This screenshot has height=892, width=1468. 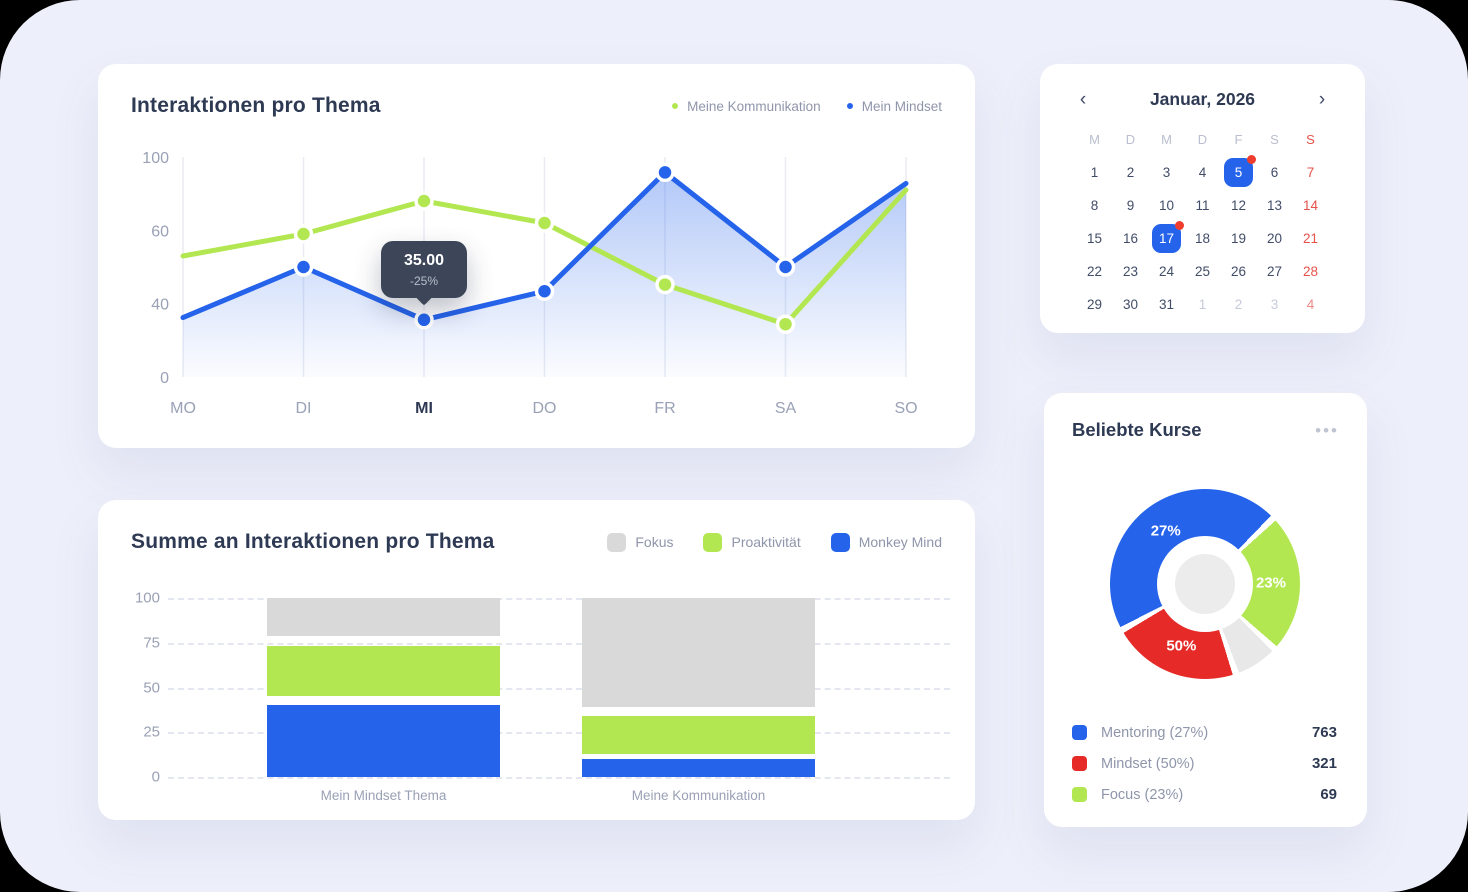 I want to click on svg-text: MO, so click(x=183, y=408).